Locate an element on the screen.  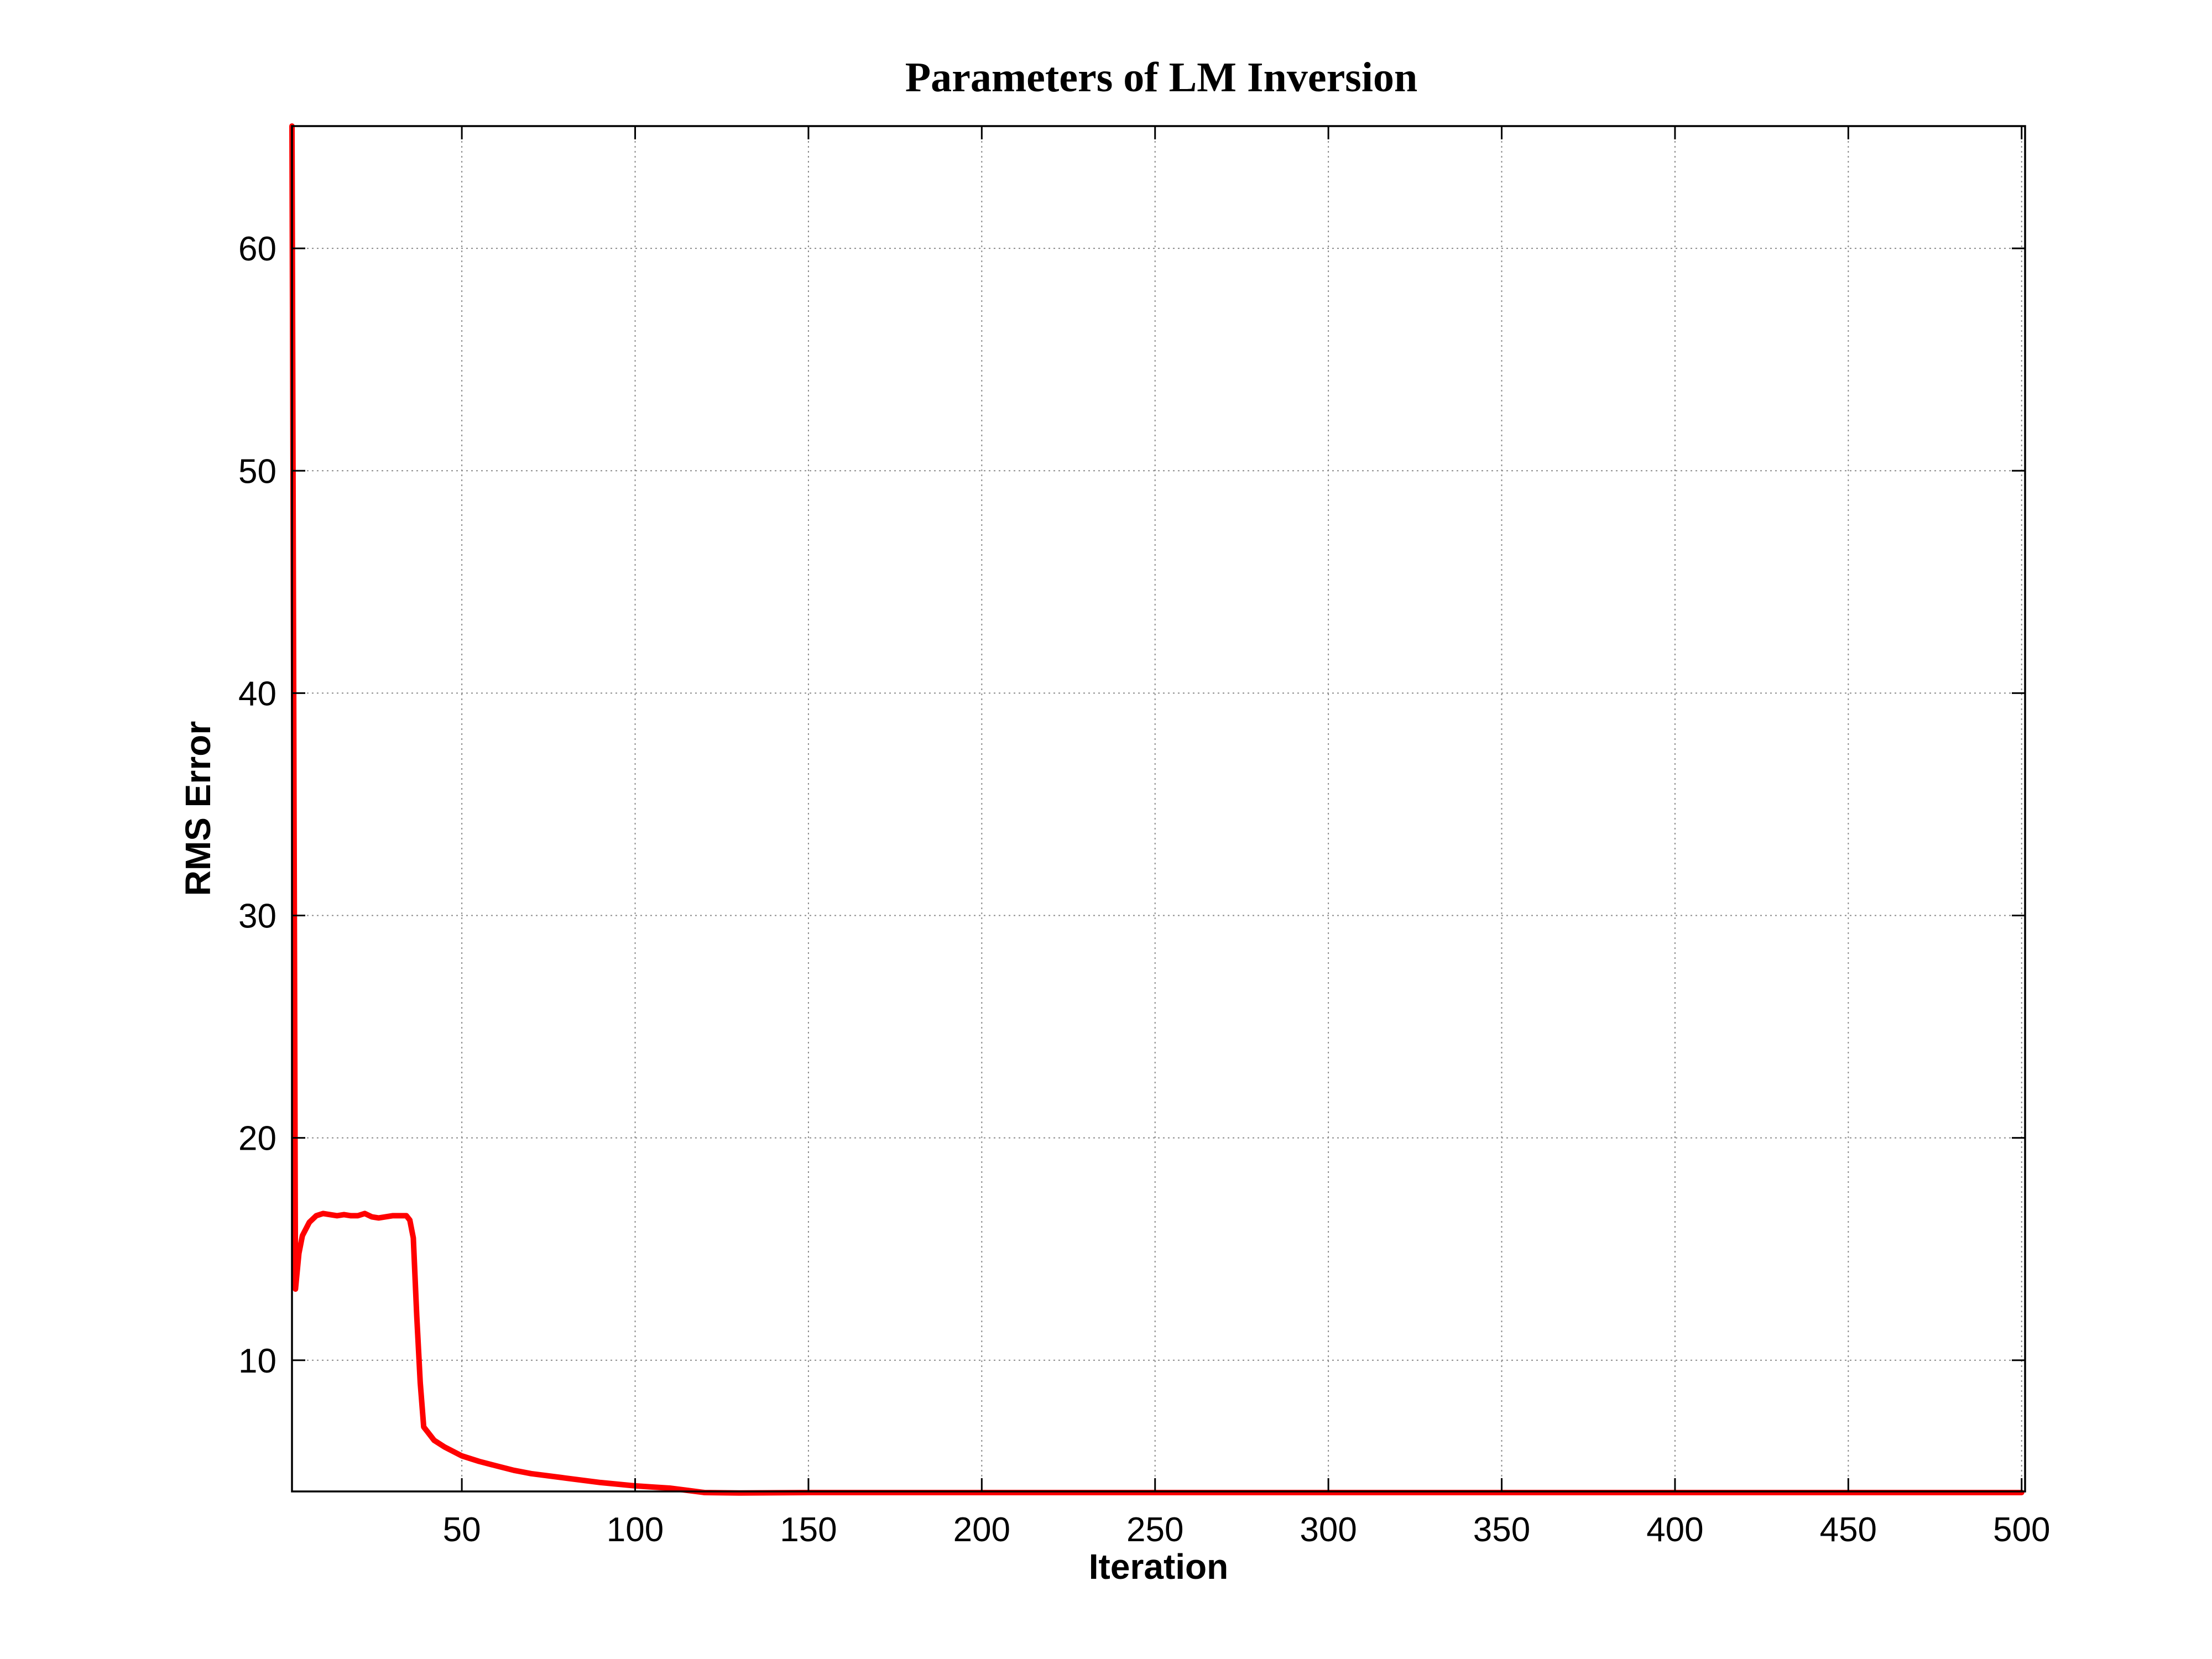
y-tick-label-4: 50 is located at coordinates (257, 472).